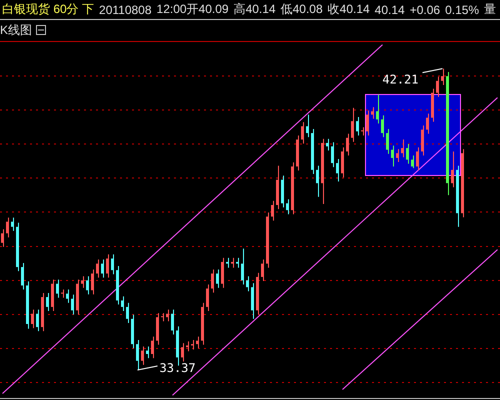 This screenshot has height=400, width=500. Describe the element at coordinates (490, 9) in the screenshot. I see `text: 量` at that location.